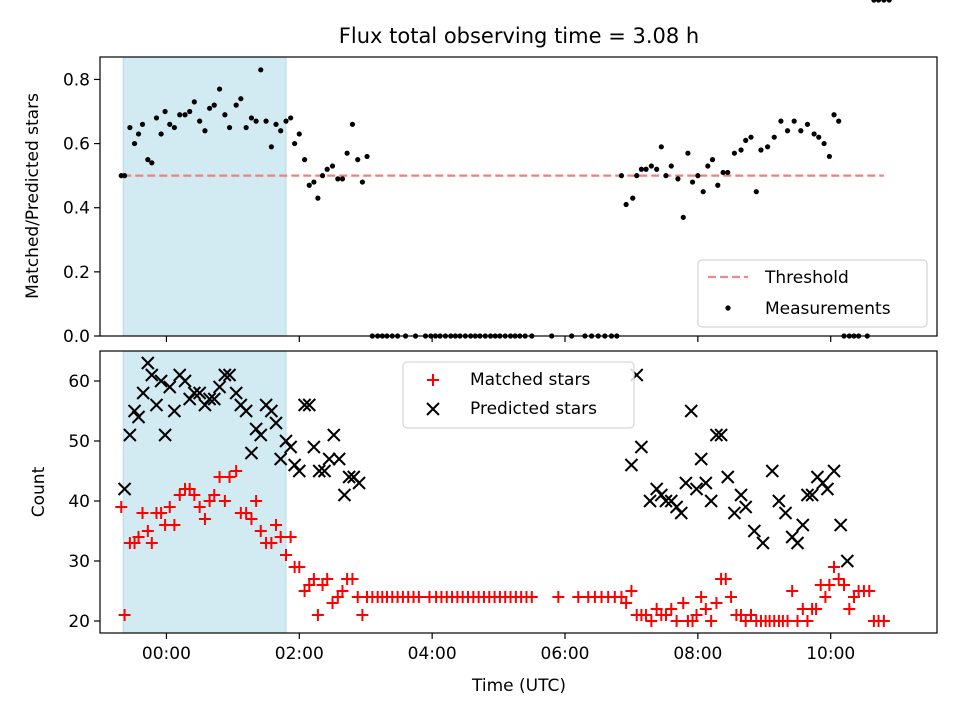 The image size is (960, 720). I want to click on top-y-tick-label: 0.4, so click(76, 209).